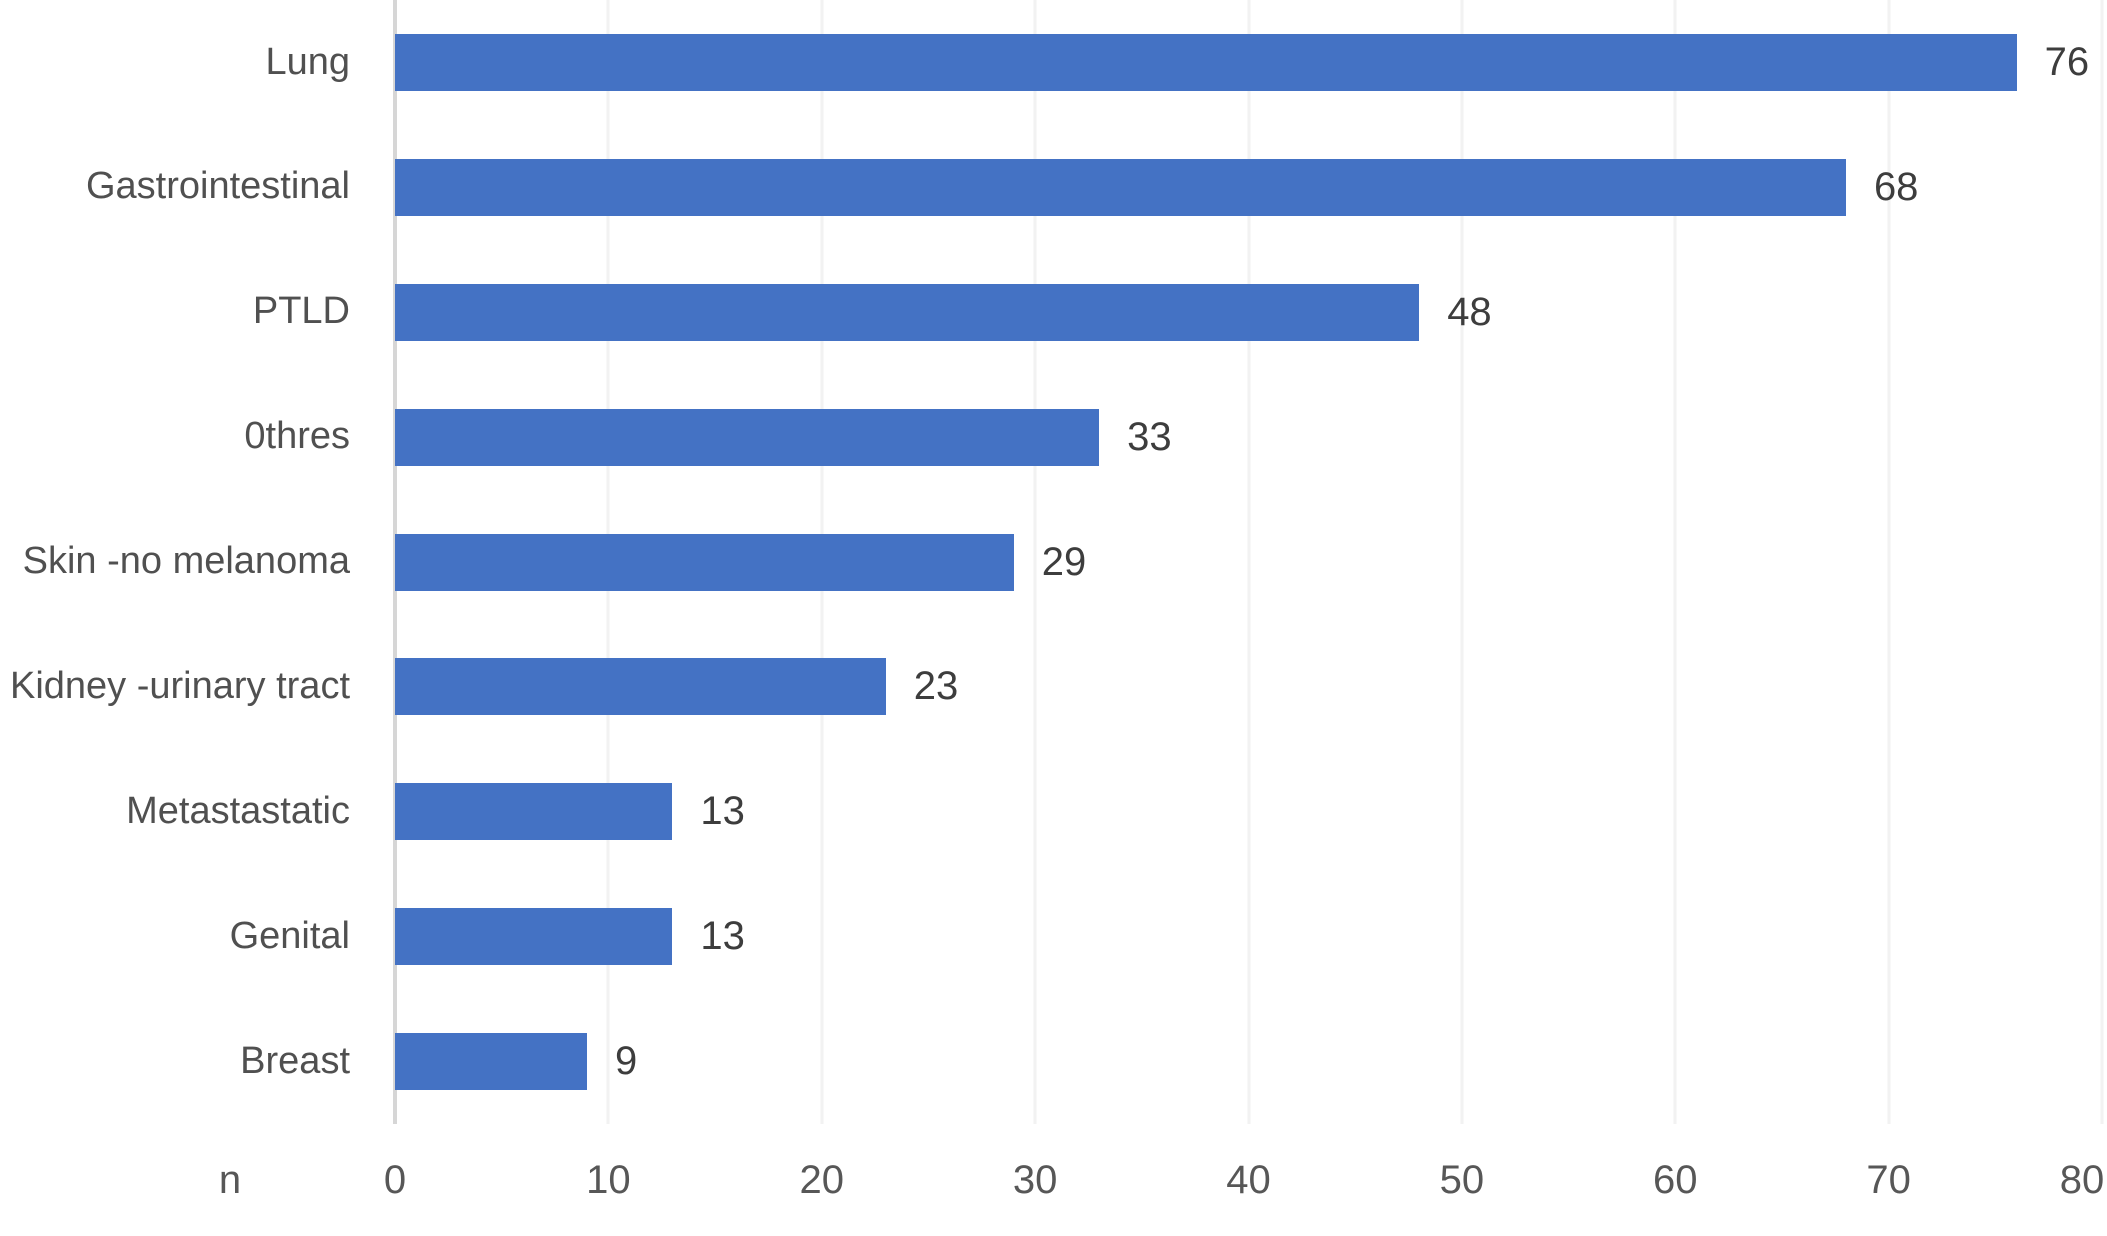  What do you see at coordinates (1035, 1180) in the screenshot?
I see `x-tick-label: 30` at bounding box center [1035, 1180].